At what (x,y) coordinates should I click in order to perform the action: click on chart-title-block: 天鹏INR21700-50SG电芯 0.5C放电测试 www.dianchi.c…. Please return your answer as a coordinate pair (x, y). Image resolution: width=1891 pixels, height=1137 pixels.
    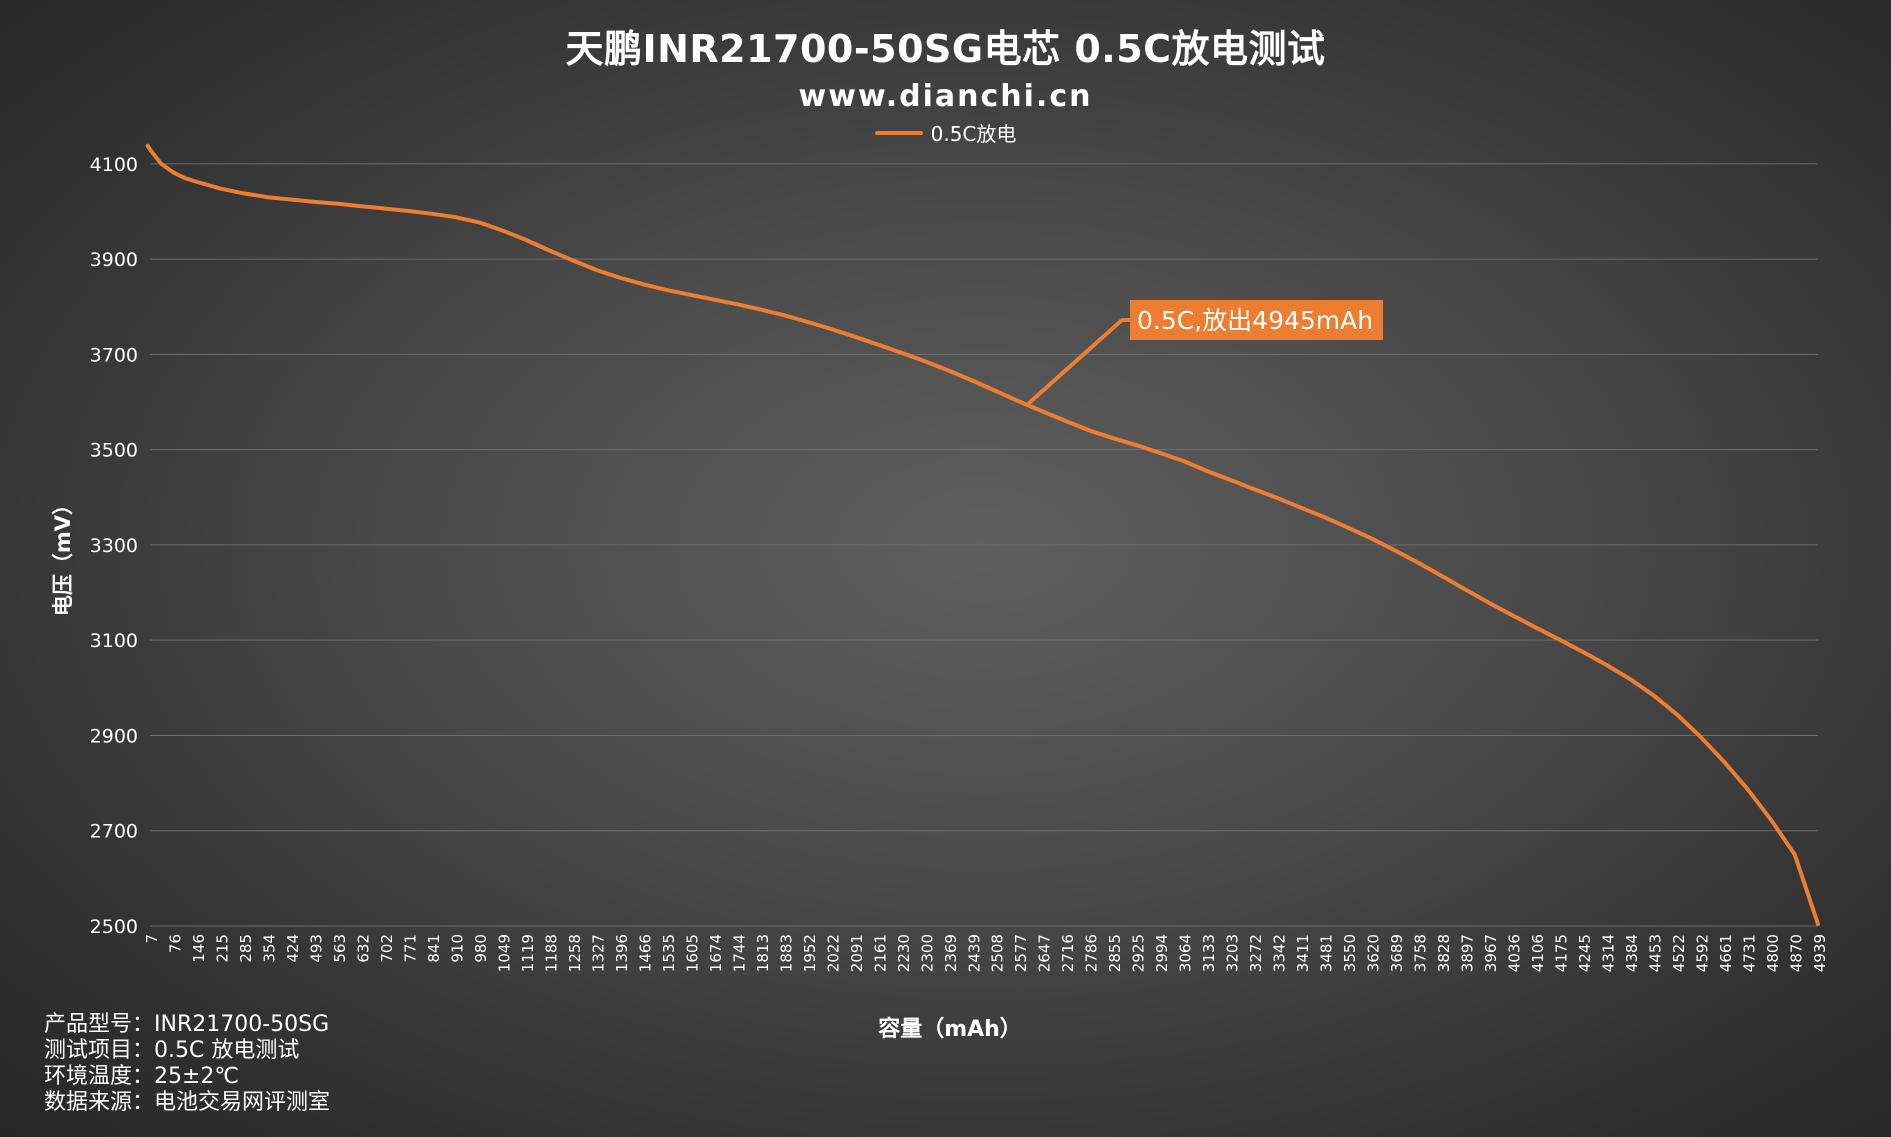
    Looking at the image, I should click on (945, 66).